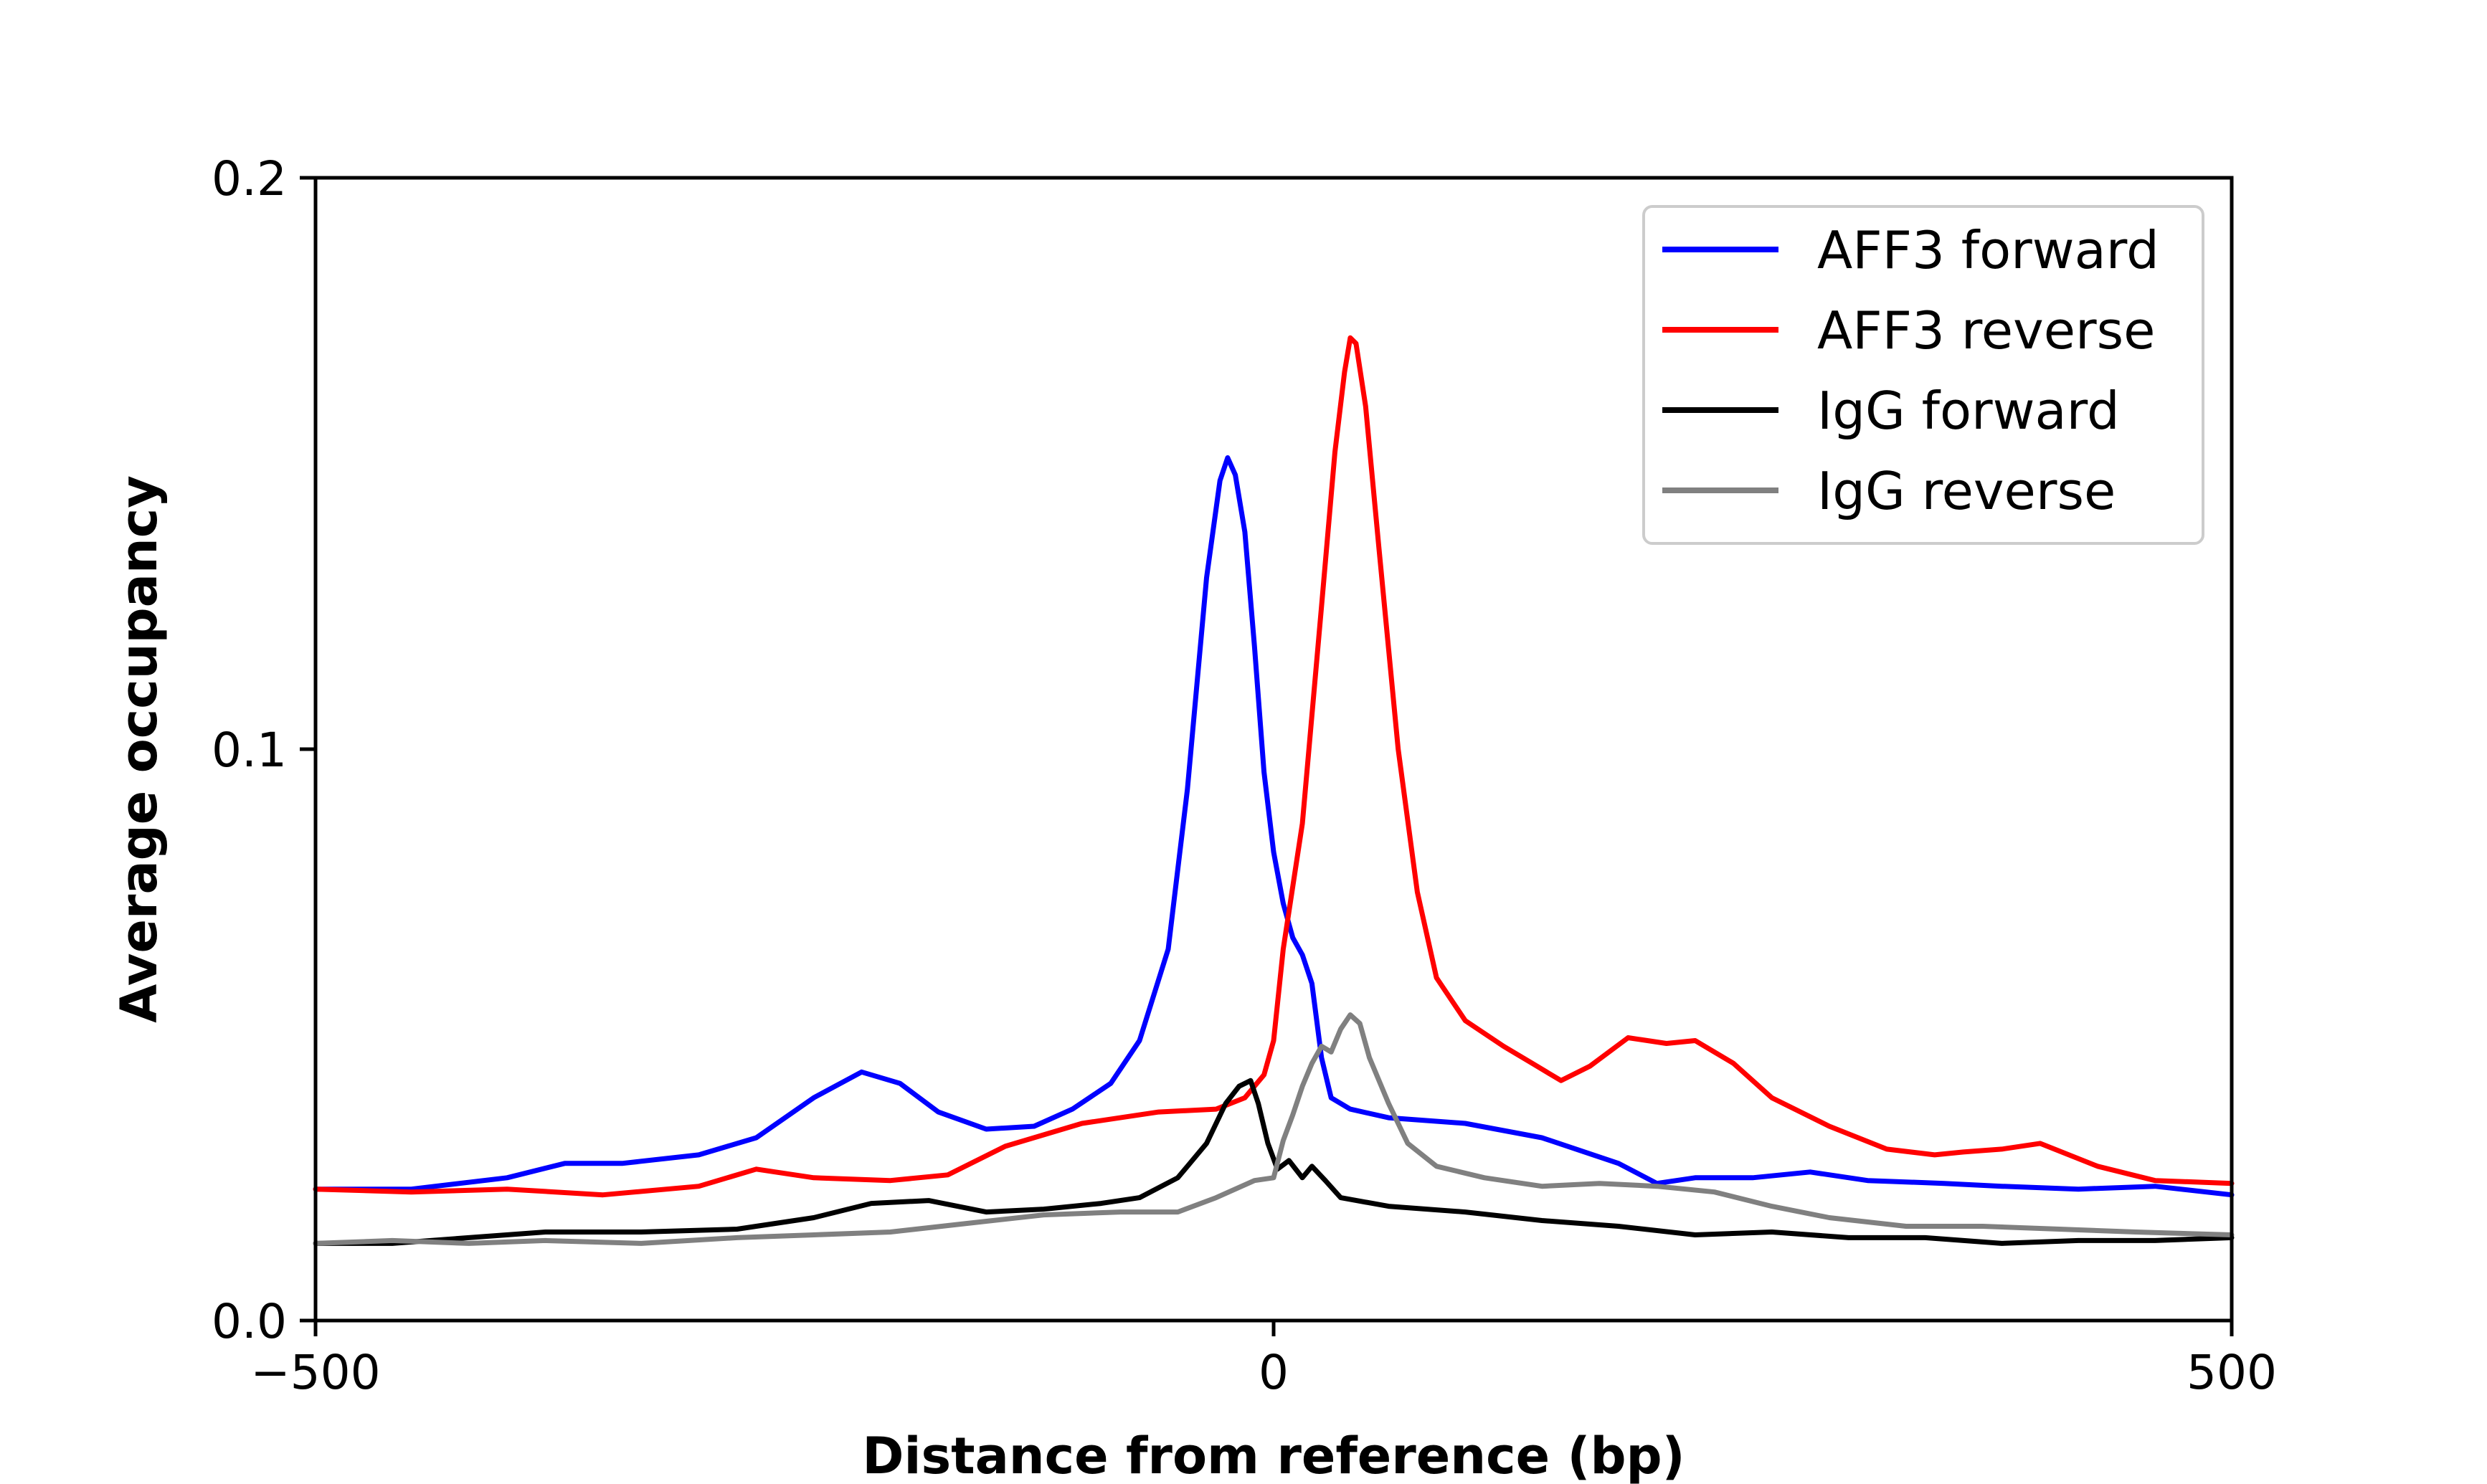 The width and height of the screenshot is (2487, 1484). I want to click on y-tick-label: 0.1, so click(250, 750).